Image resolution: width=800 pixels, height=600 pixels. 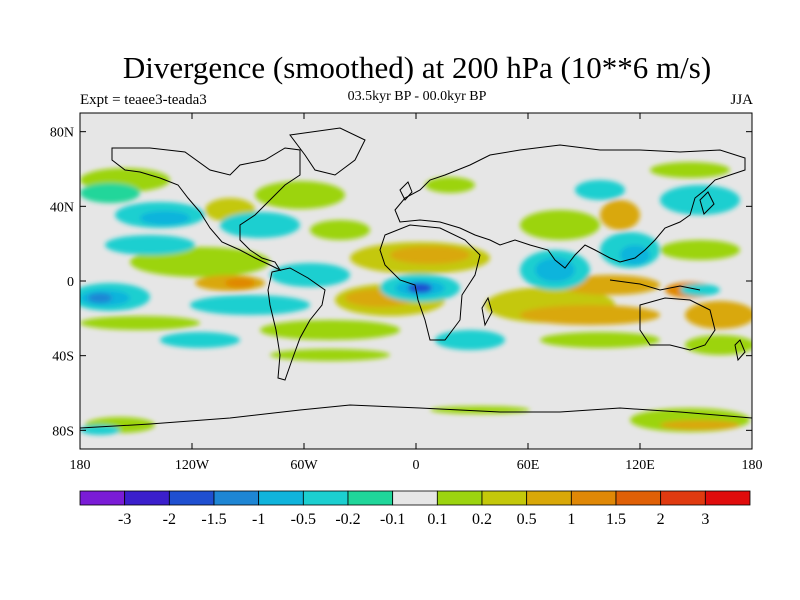 What do you see at coordinates (303, 519) in the screenshot?
I see `colorbar-label: -0.5` at bounding box center [303, 519].